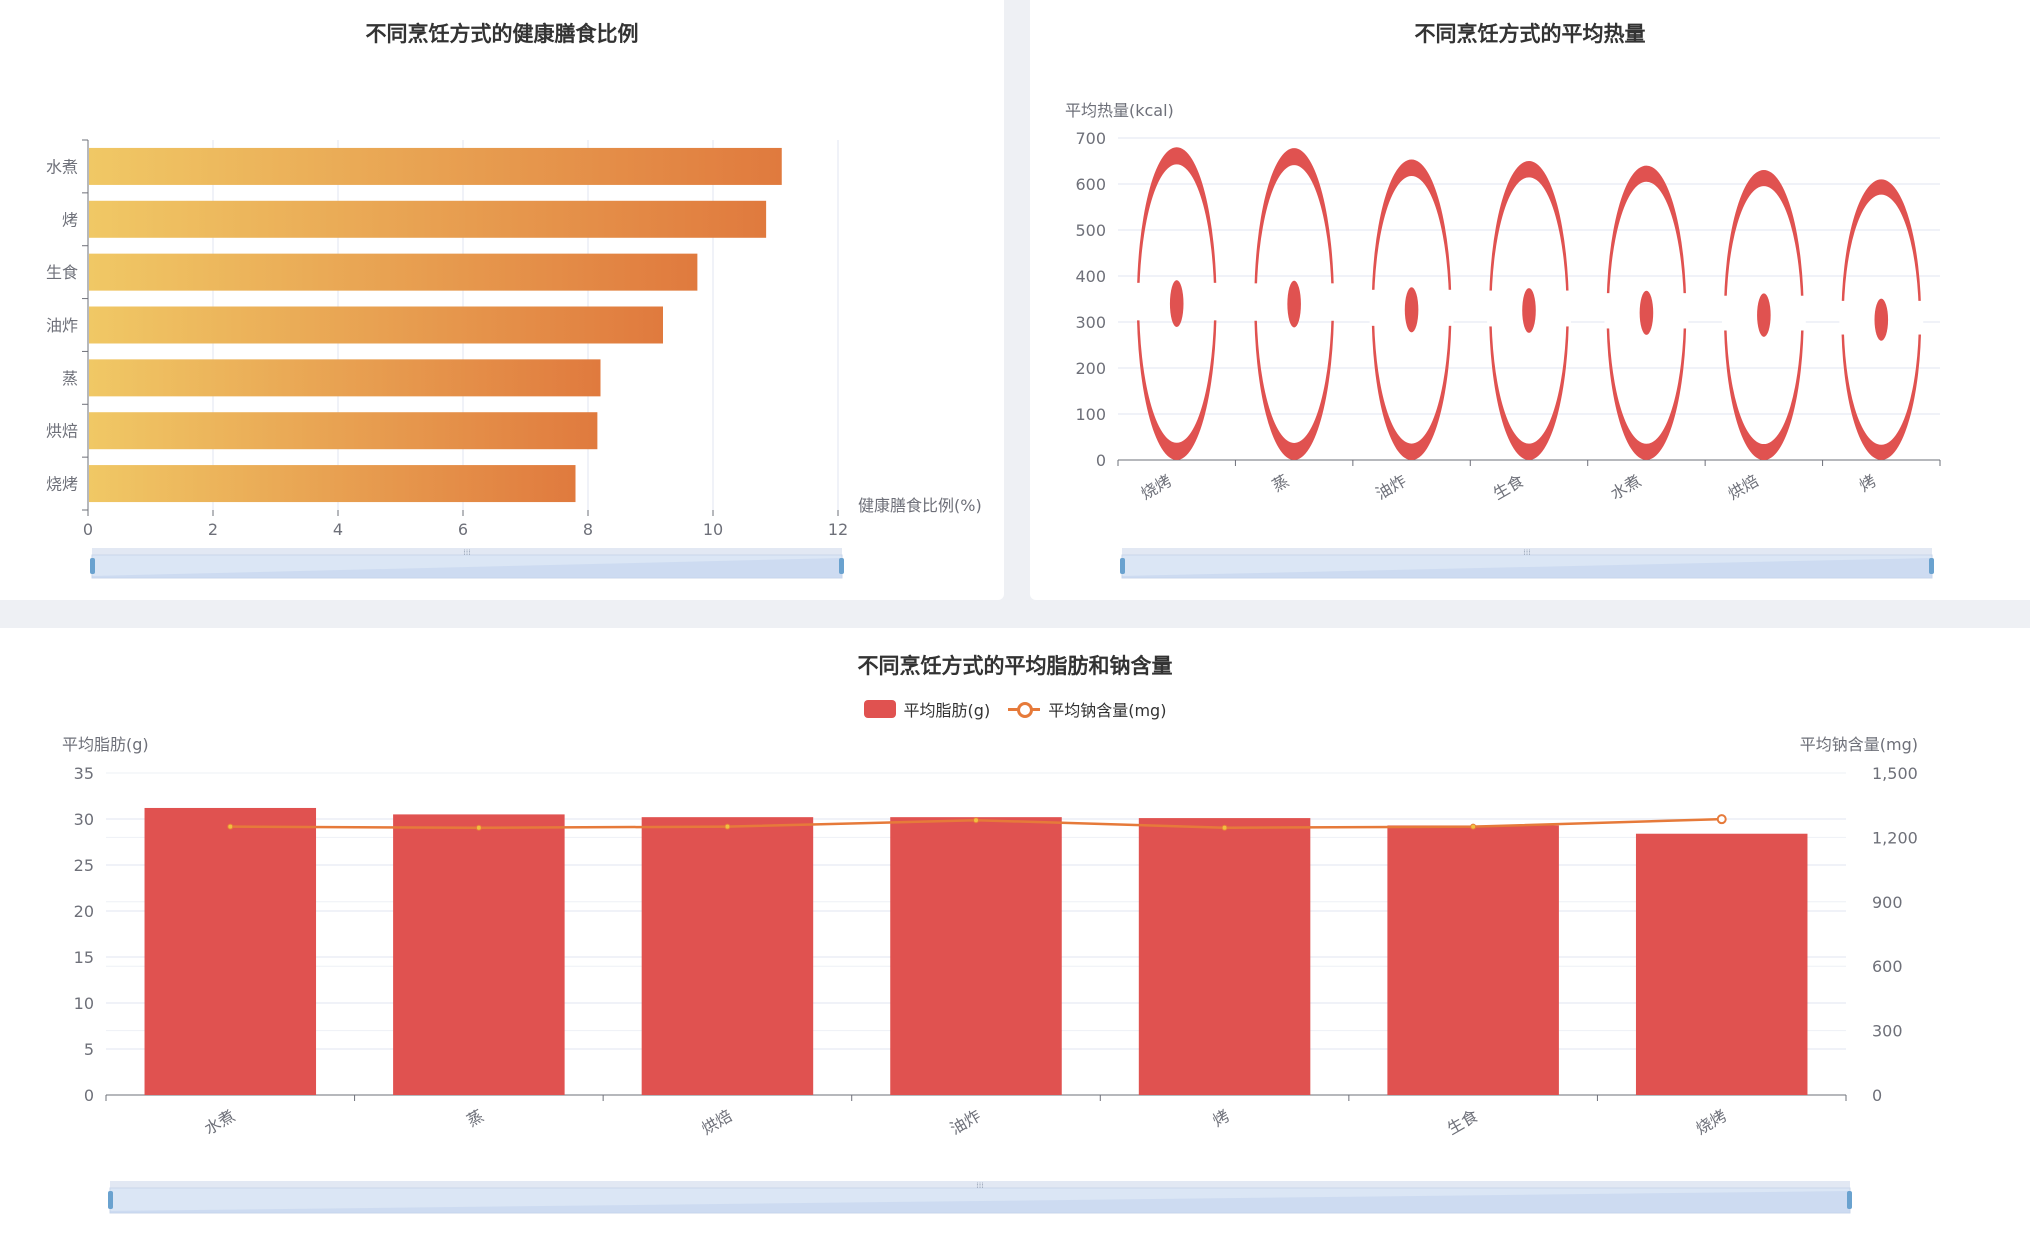 The image size is (2030, 1233). I want to click on chart-title: 不同烹饪方式的健康膳食比例, so click(502, 34).